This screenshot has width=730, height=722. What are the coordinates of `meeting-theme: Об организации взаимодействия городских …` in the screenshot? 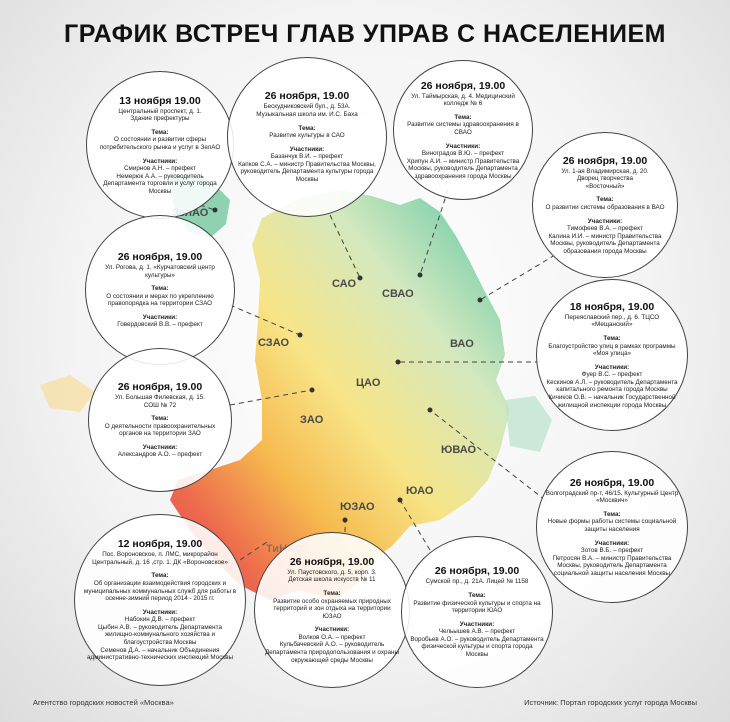 It's located at (160, 591).